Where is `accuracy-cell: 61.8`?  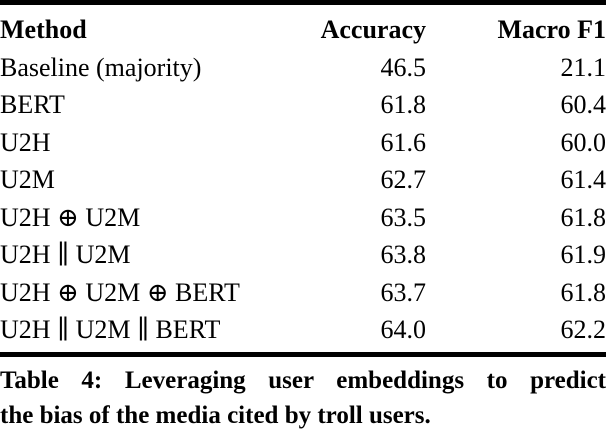 accuracy-cell: 61.8 is located at coordinates (403, 104).